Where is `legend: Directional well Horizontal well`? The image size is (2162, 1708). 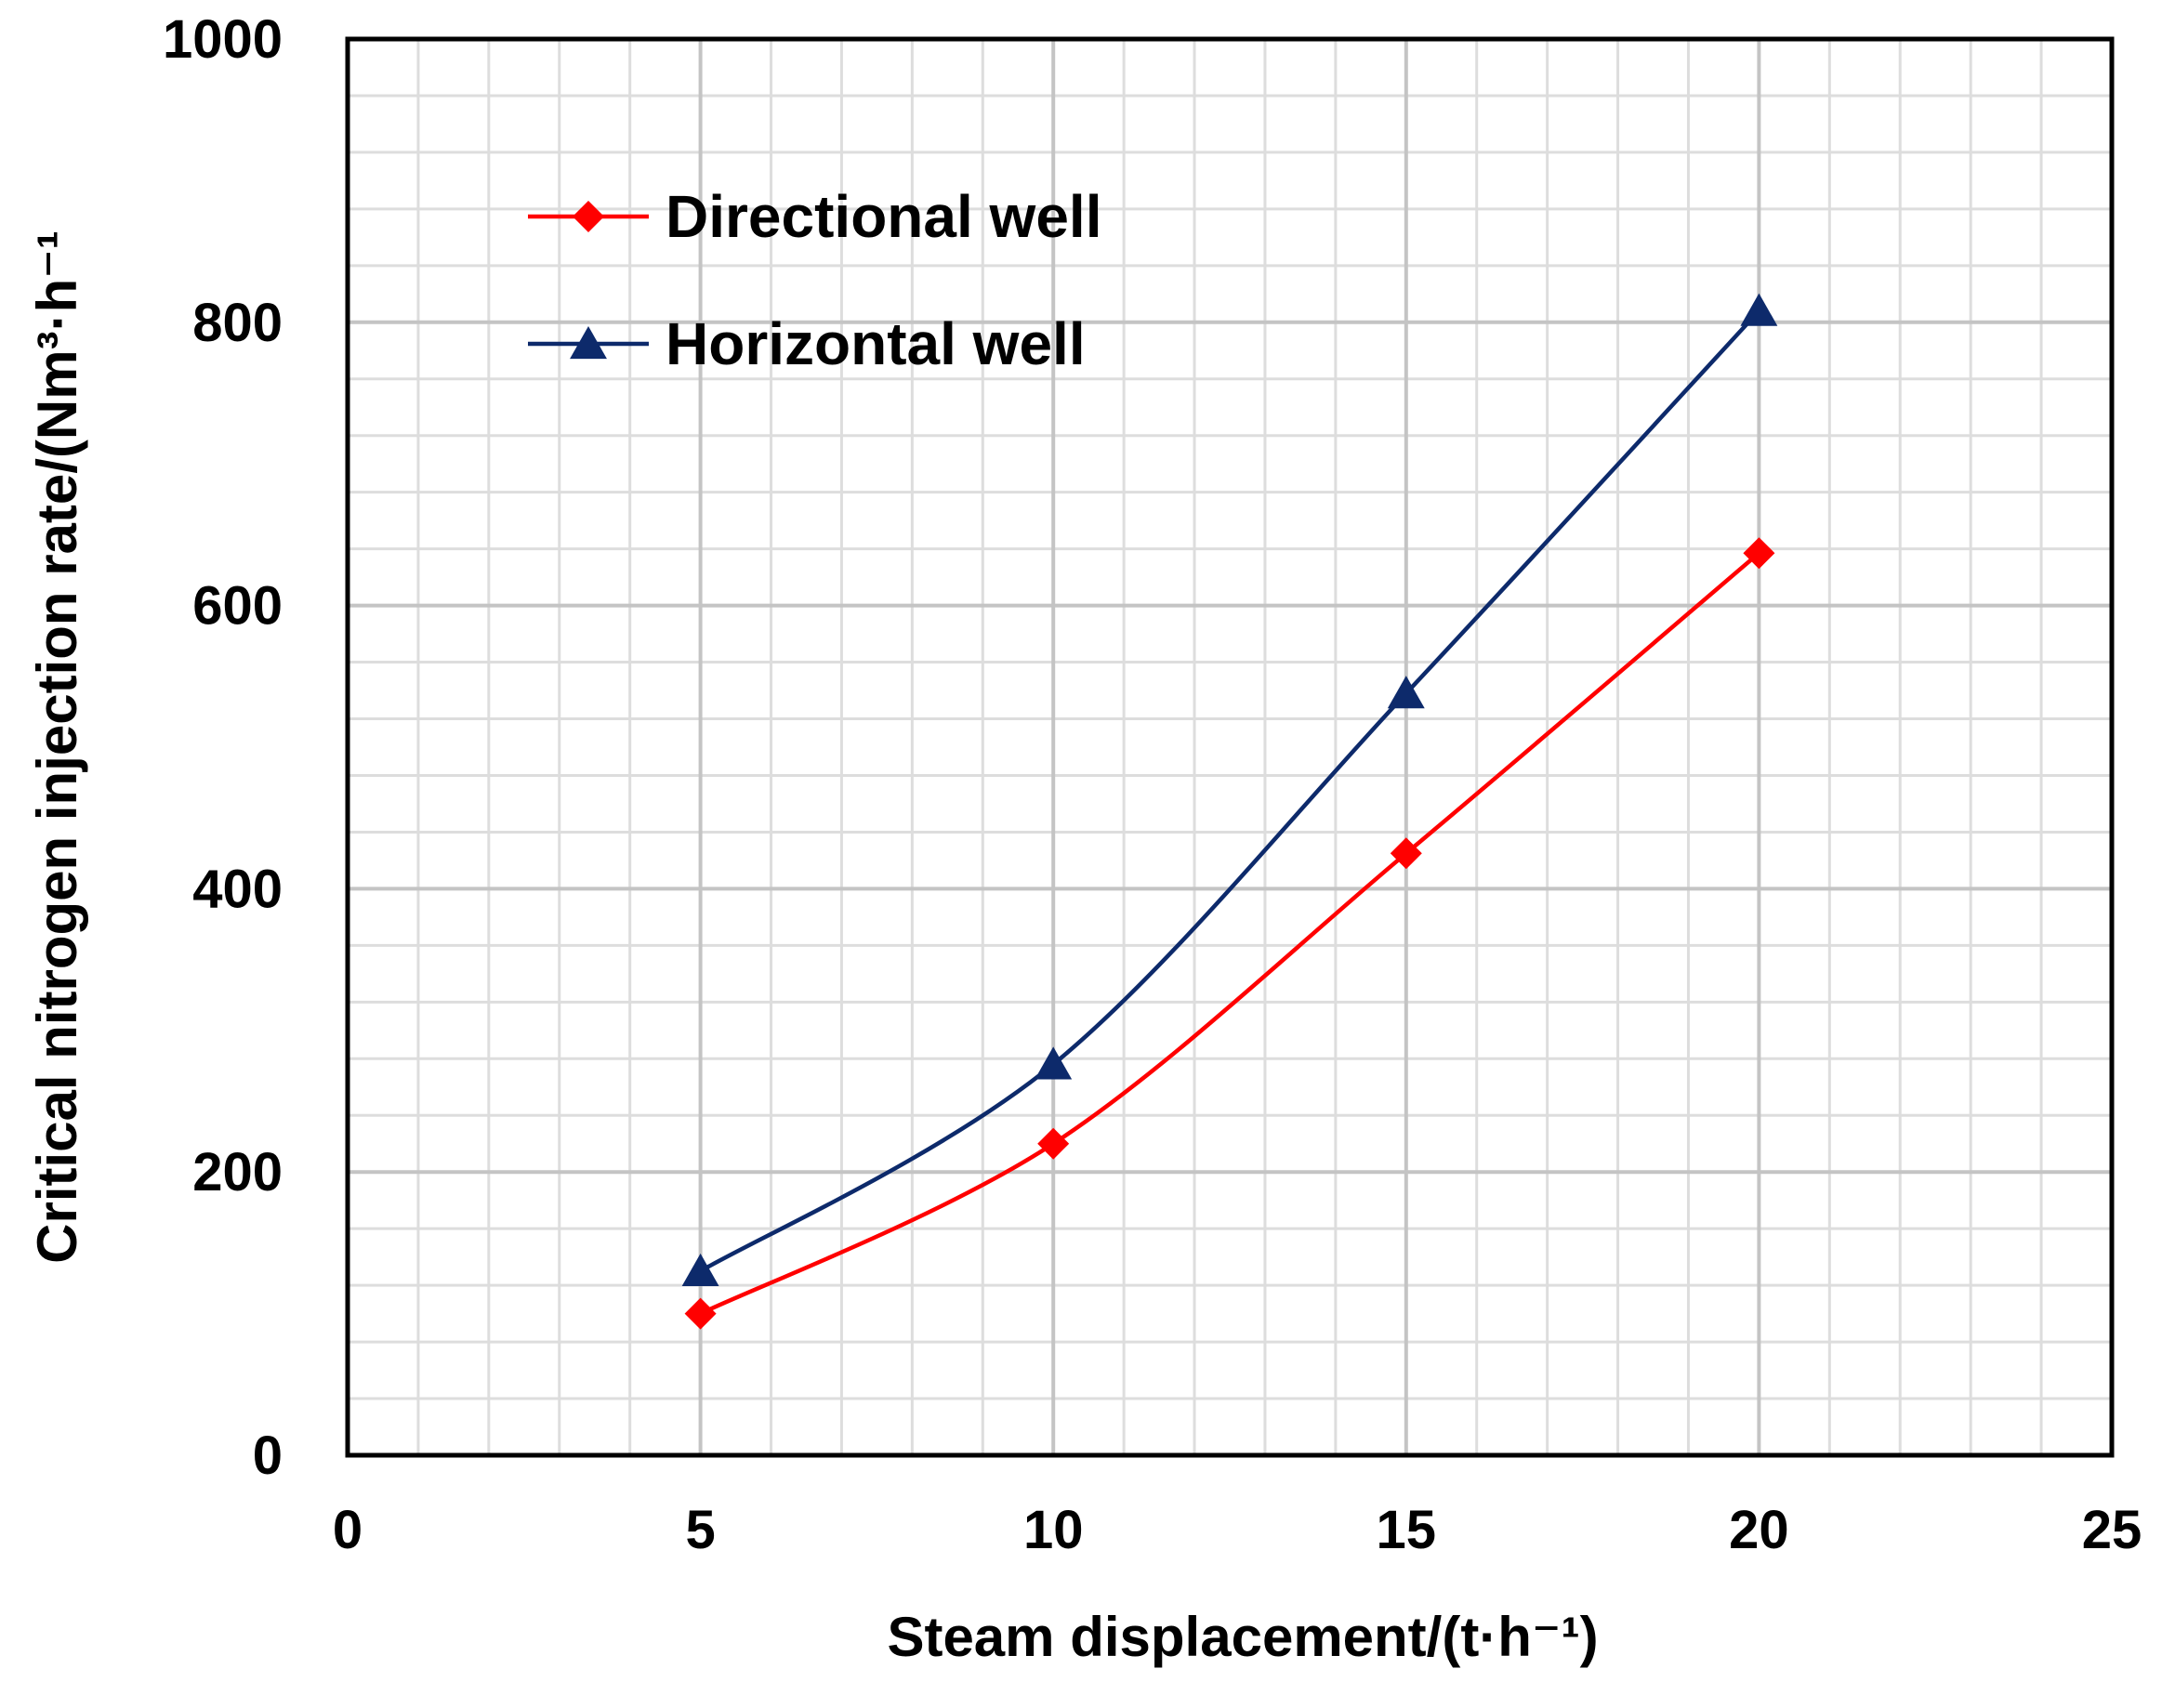 legend: Directional well Horizontal well is located at coordinates (814, 280).